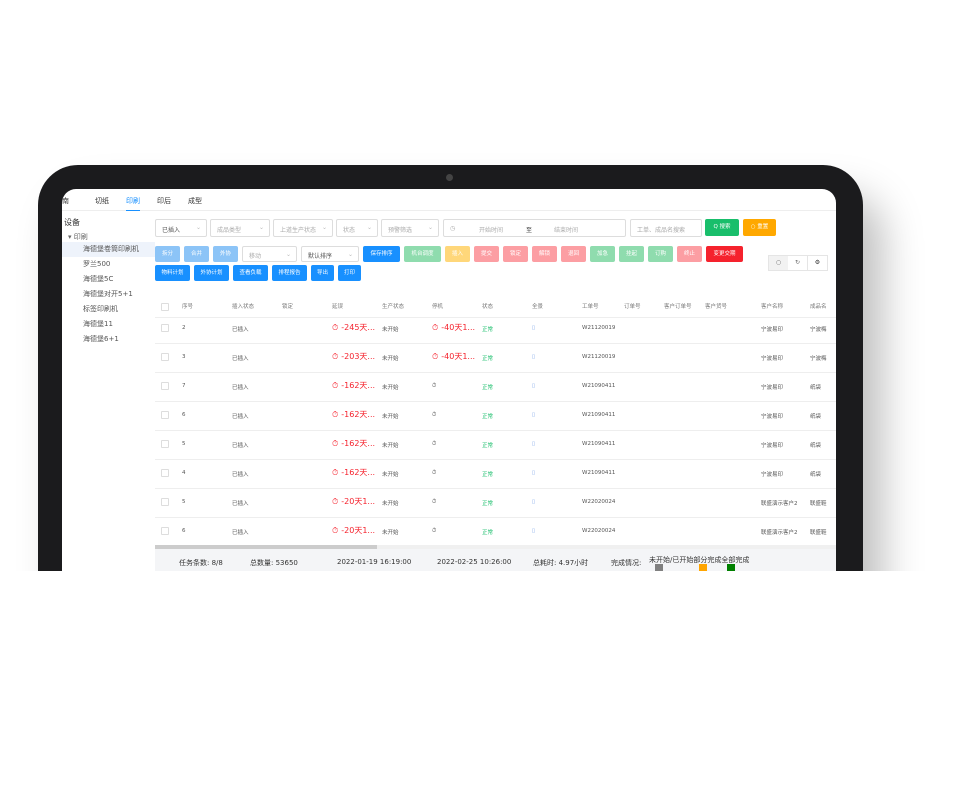 The image size is (964, 800). I want to click on table-row: 6 已插入 ⏱ -162天... 未开始 ⏱ 正常 W21090411 宁波易印 纸袋 ▯, so click(495, 416).